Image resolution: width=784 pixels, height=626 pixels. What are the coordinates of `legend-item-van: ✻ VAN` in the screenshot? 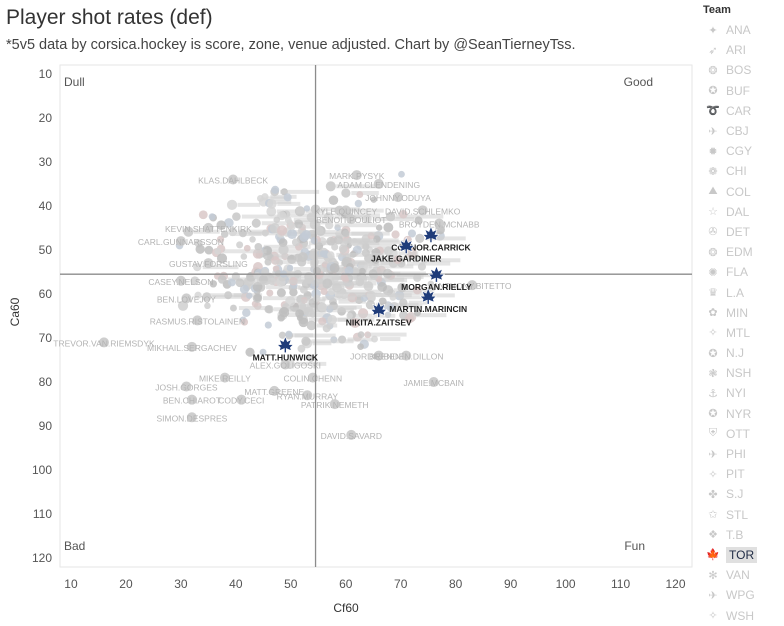 It's located at (740, 575).